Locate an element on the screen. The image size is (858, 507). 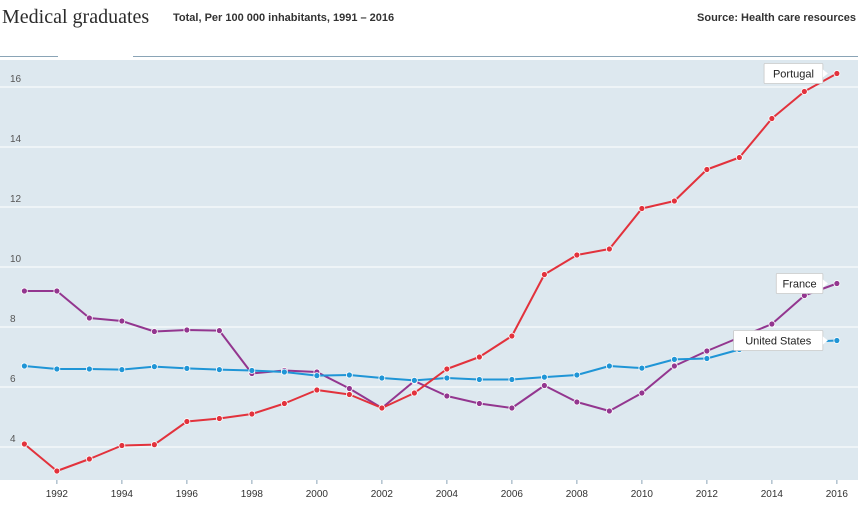
x-tick-label: 1998 is located at coordinates (252, 494).